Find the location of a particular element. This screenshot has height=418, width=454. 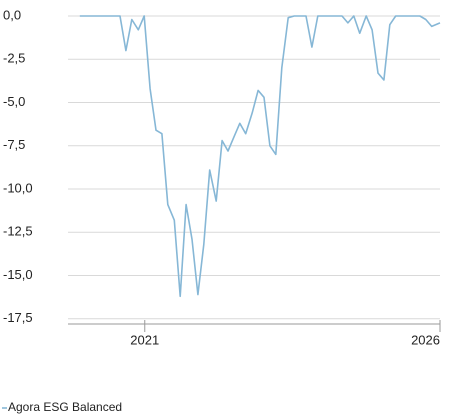

legend-label: Agora ESG Balanced is located at coordinates (65, 407).